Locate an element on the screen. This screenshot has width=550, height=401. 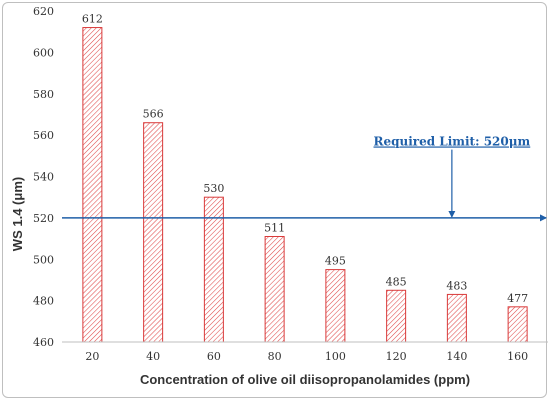
x-tick-label: 20 is located at coordinates (92, 356).